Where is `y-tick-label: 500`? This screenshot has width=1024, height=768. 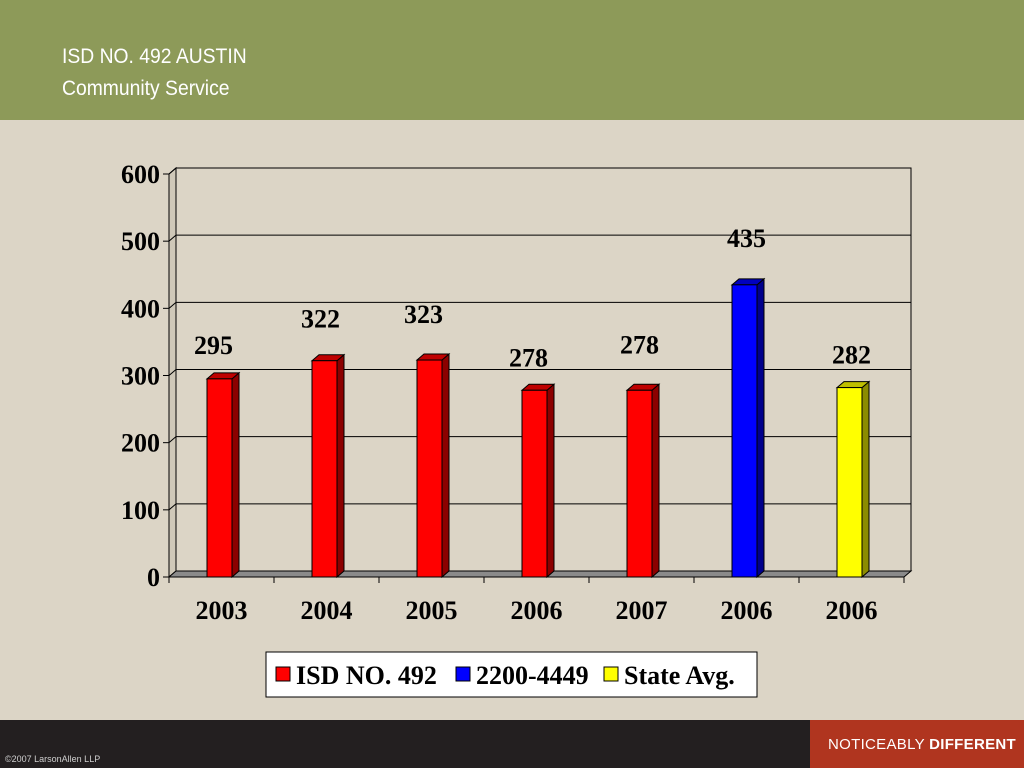 y-tick-label: 500 is located at coordinates (140, 241).